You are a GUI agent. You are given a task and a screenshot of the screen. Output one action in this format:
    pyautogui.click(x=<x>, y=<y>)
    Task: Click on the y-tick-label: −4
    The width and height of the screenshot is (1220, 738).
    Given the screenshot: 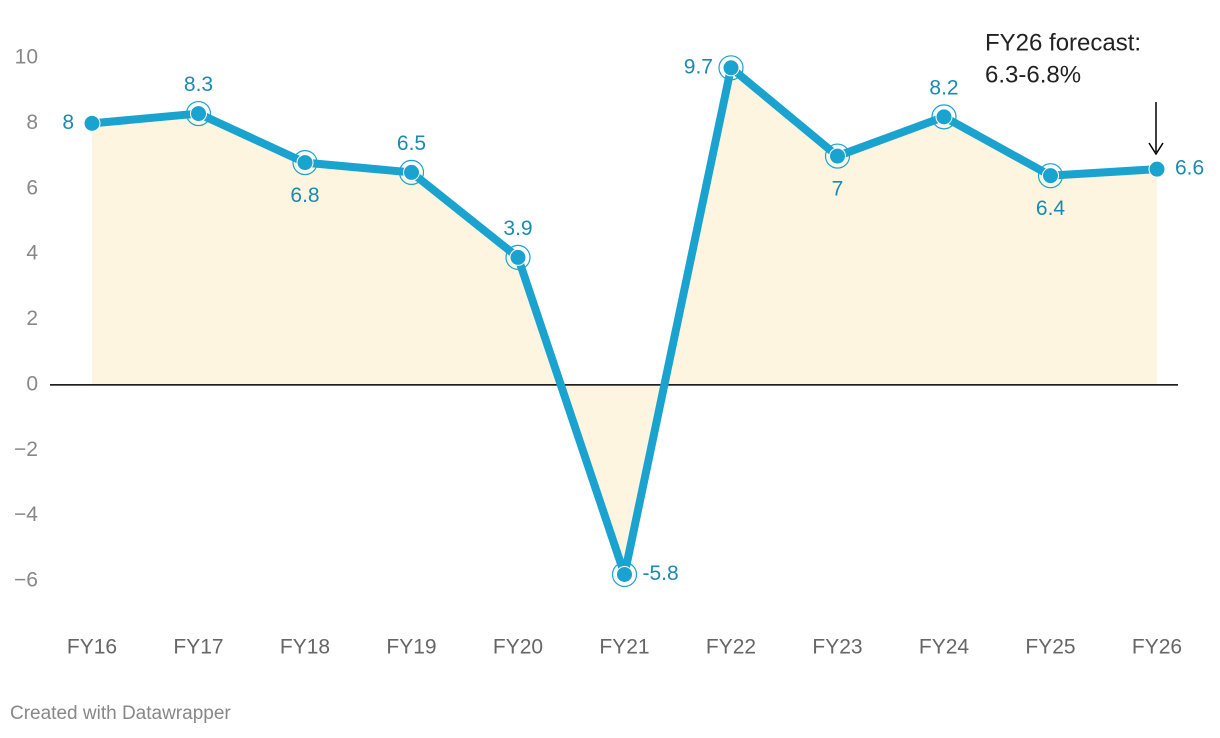 What is the action you would take?
    pyautogui.click(x=26, y=514)
    